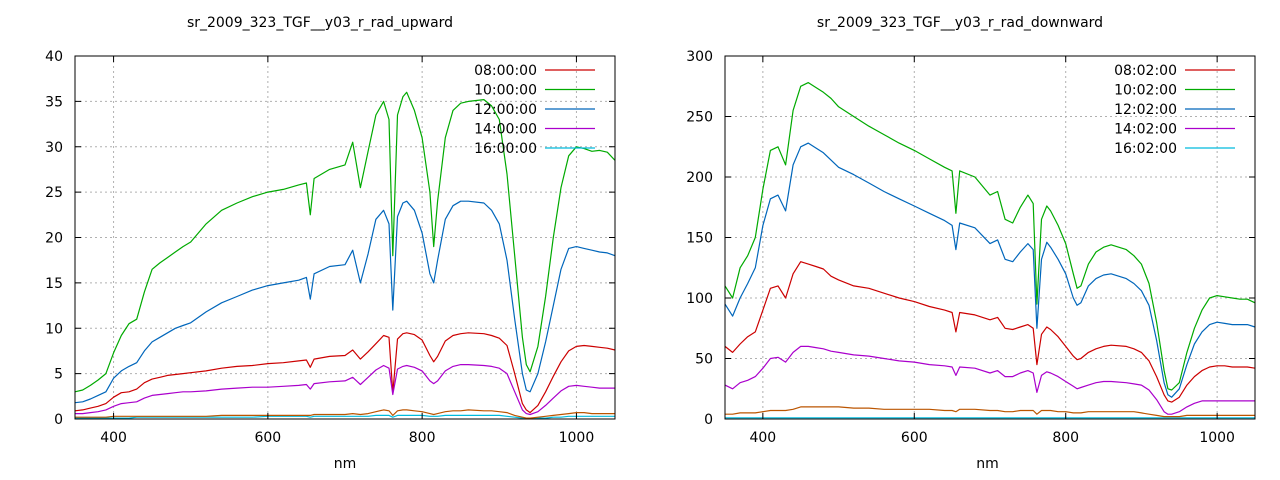  What do you see at coordinates (54, 193) in the screenshot?
I see `y-tick-label: 25` at bounding box center [54, 193].